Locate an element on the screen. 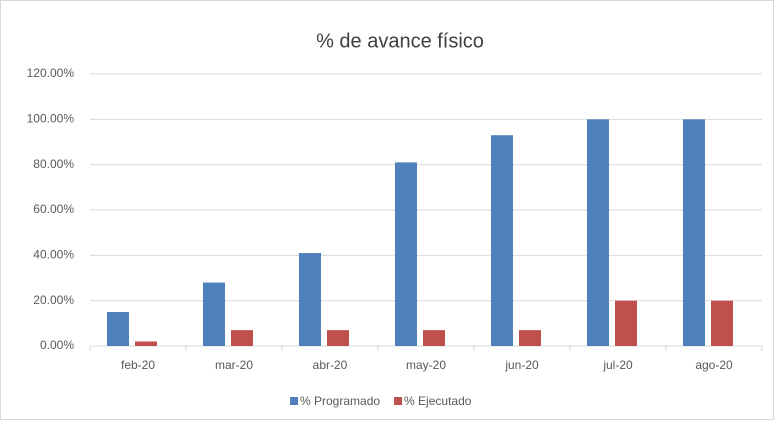 This screenshot has height=425, width=774. legend-label: % Programado is located at coordinates (340, 401).